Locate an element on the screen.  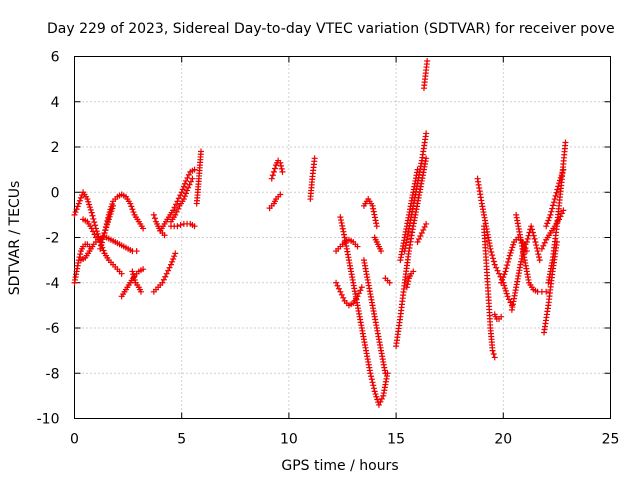
y-tick-label: -6 is located at coordinates (53, 329).